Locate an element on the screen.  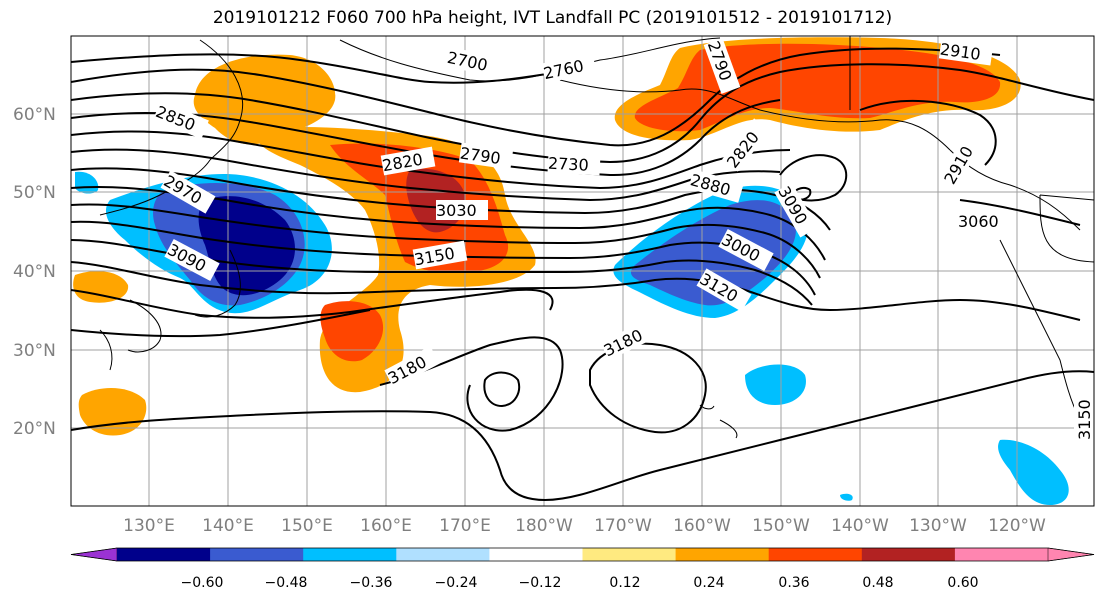
lat-label: 40°N is located at coordinates (34, 272).